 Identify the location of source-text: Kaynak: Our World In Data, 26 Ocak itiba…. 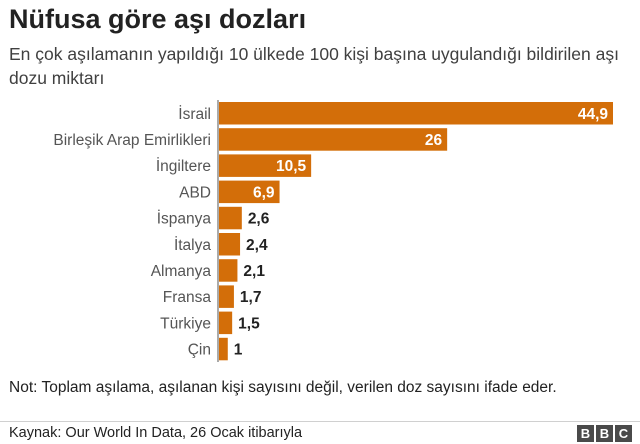
(156, 433).